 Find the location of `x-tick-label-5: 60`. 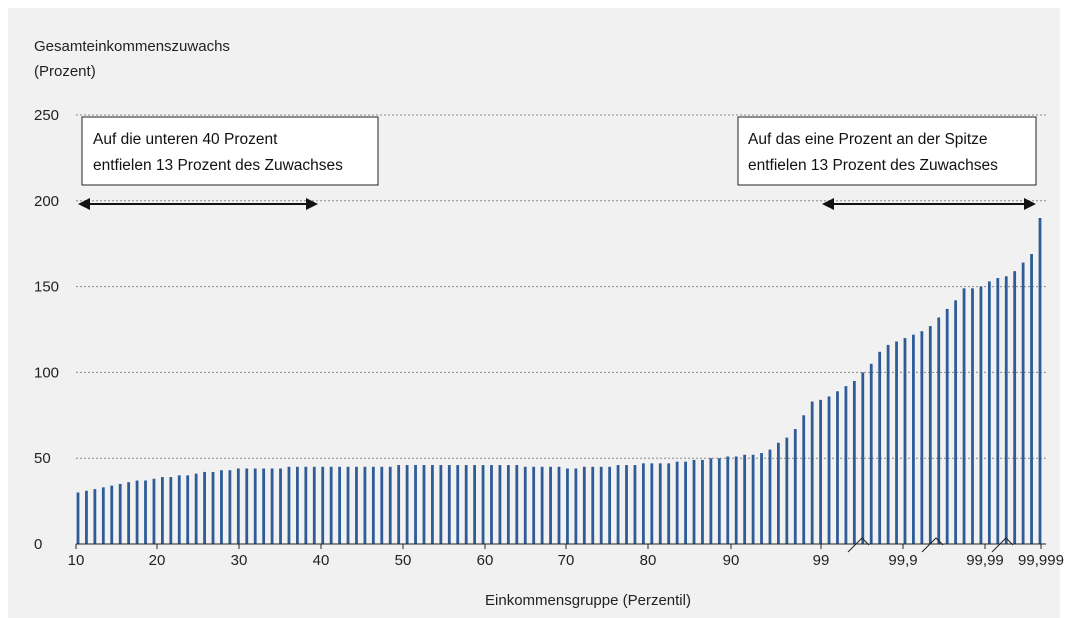

x-tick-label-5: 60 is located at coordinates (485, 560).